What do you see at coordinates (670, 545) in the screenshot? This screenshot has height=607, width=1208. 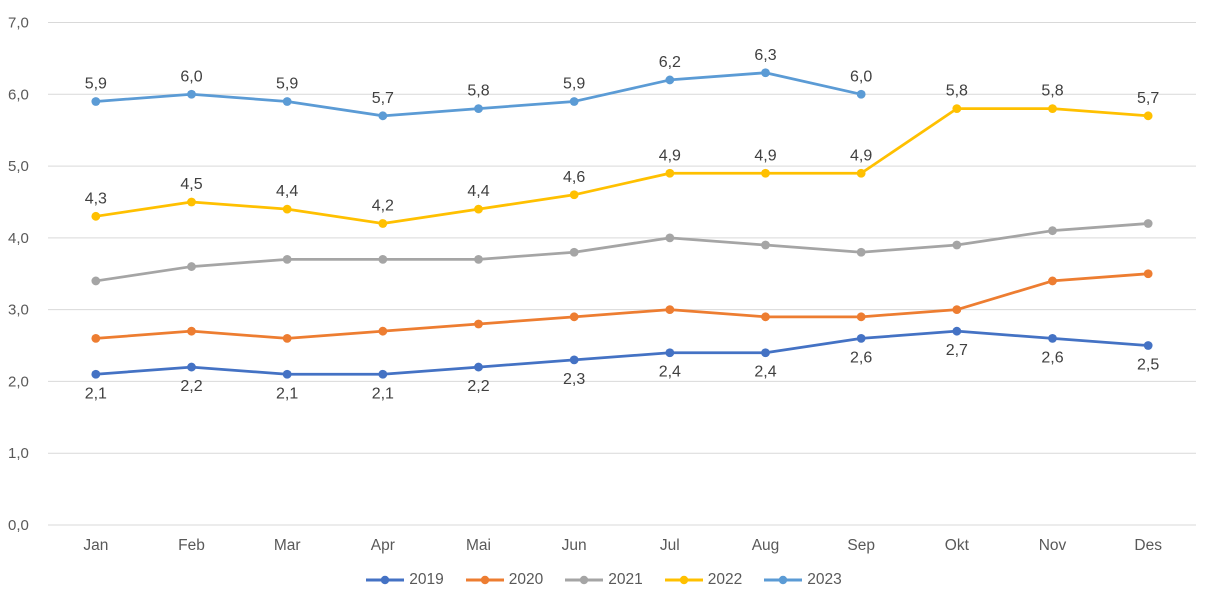 I see `x-axis-label: Jul` at bounding box center [670, 545].